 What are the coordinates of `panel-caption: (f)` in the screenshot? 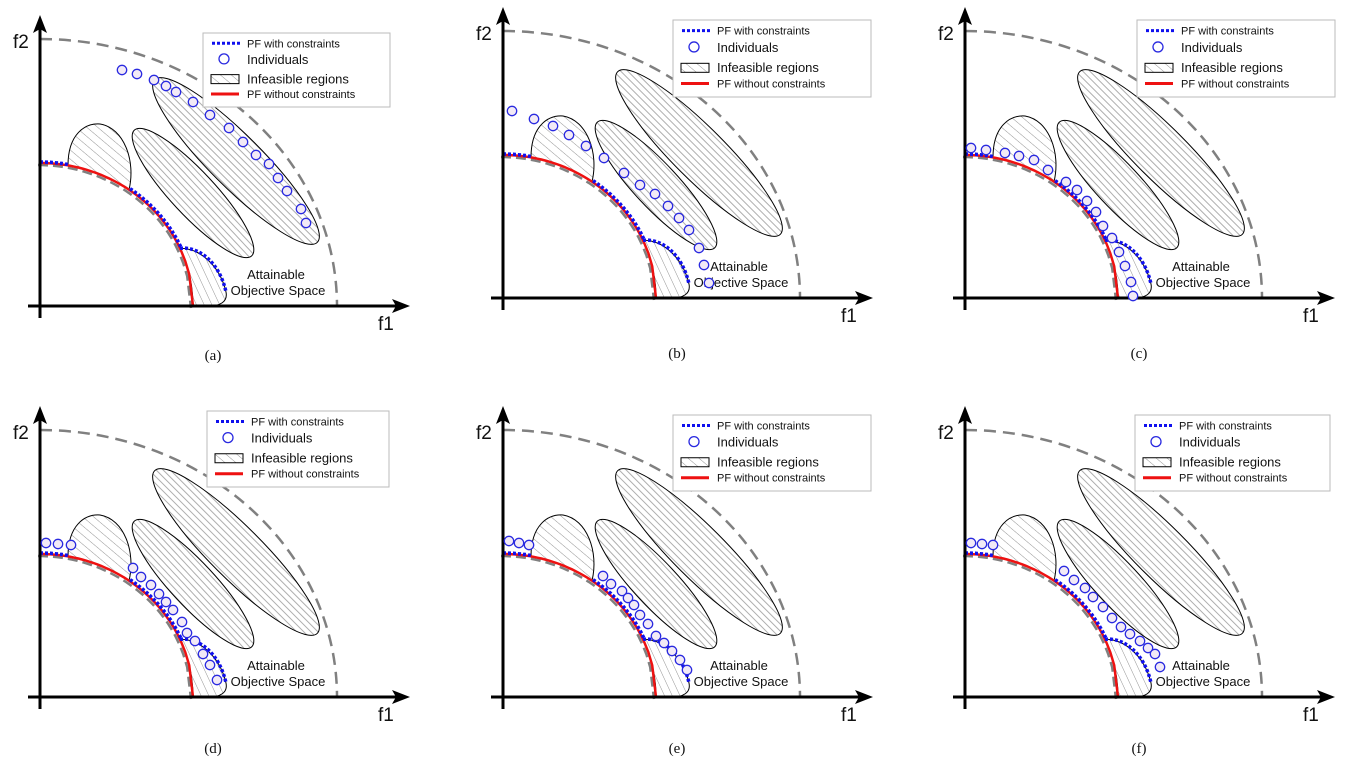 It's located at (1139, 749).